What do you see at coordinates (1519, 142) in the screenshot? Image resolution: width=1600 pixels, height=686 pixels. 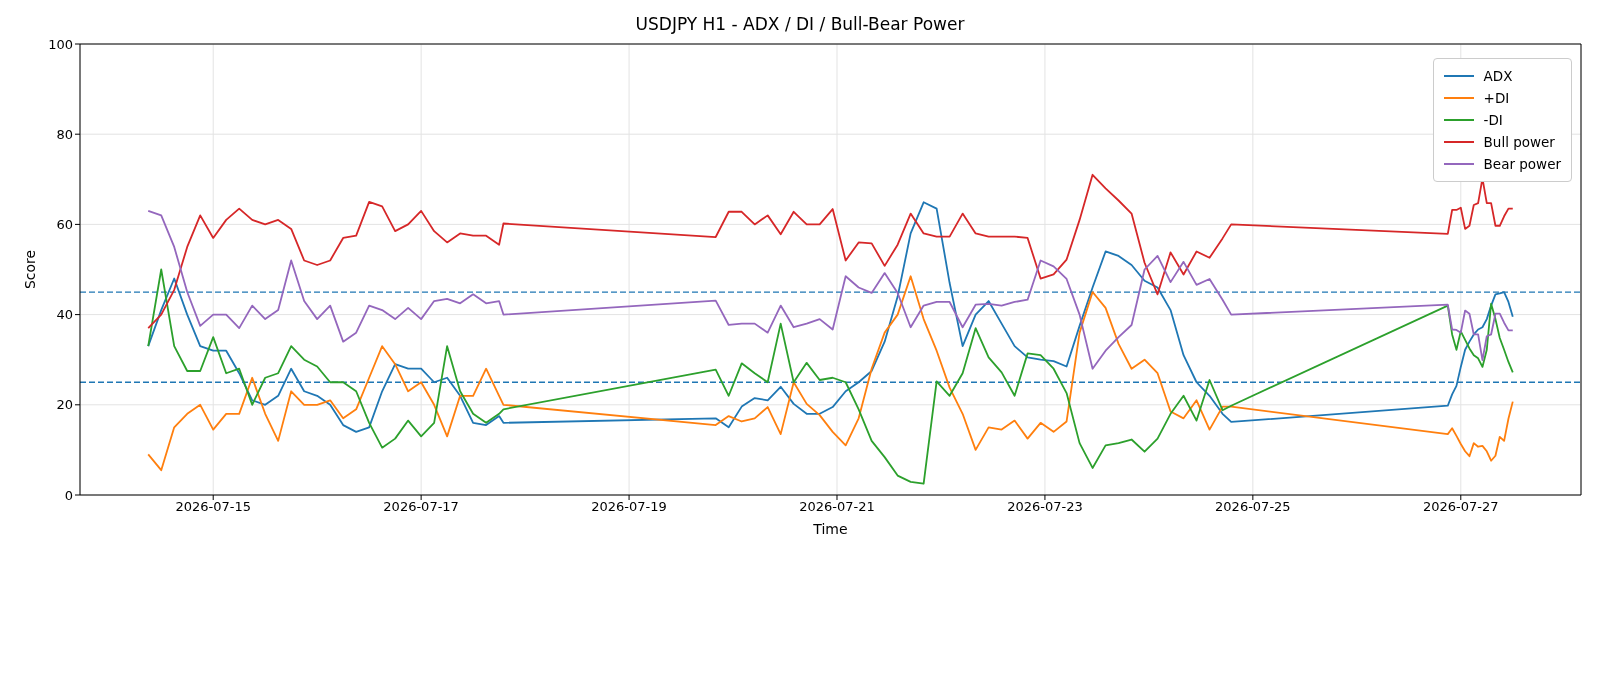 I see `legend-label: Bull power` at bounding box center [1519, 142].